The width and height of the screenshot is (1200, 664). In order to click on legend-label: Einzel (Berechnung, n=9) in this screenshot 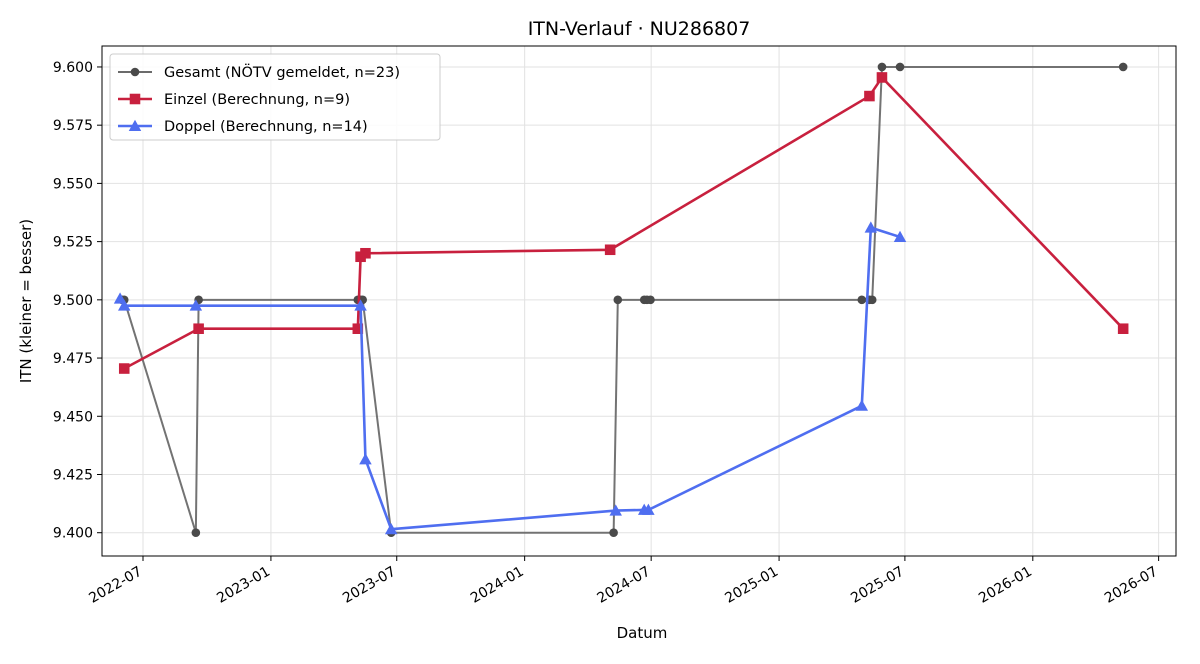, I will do `click(257, 100)`.